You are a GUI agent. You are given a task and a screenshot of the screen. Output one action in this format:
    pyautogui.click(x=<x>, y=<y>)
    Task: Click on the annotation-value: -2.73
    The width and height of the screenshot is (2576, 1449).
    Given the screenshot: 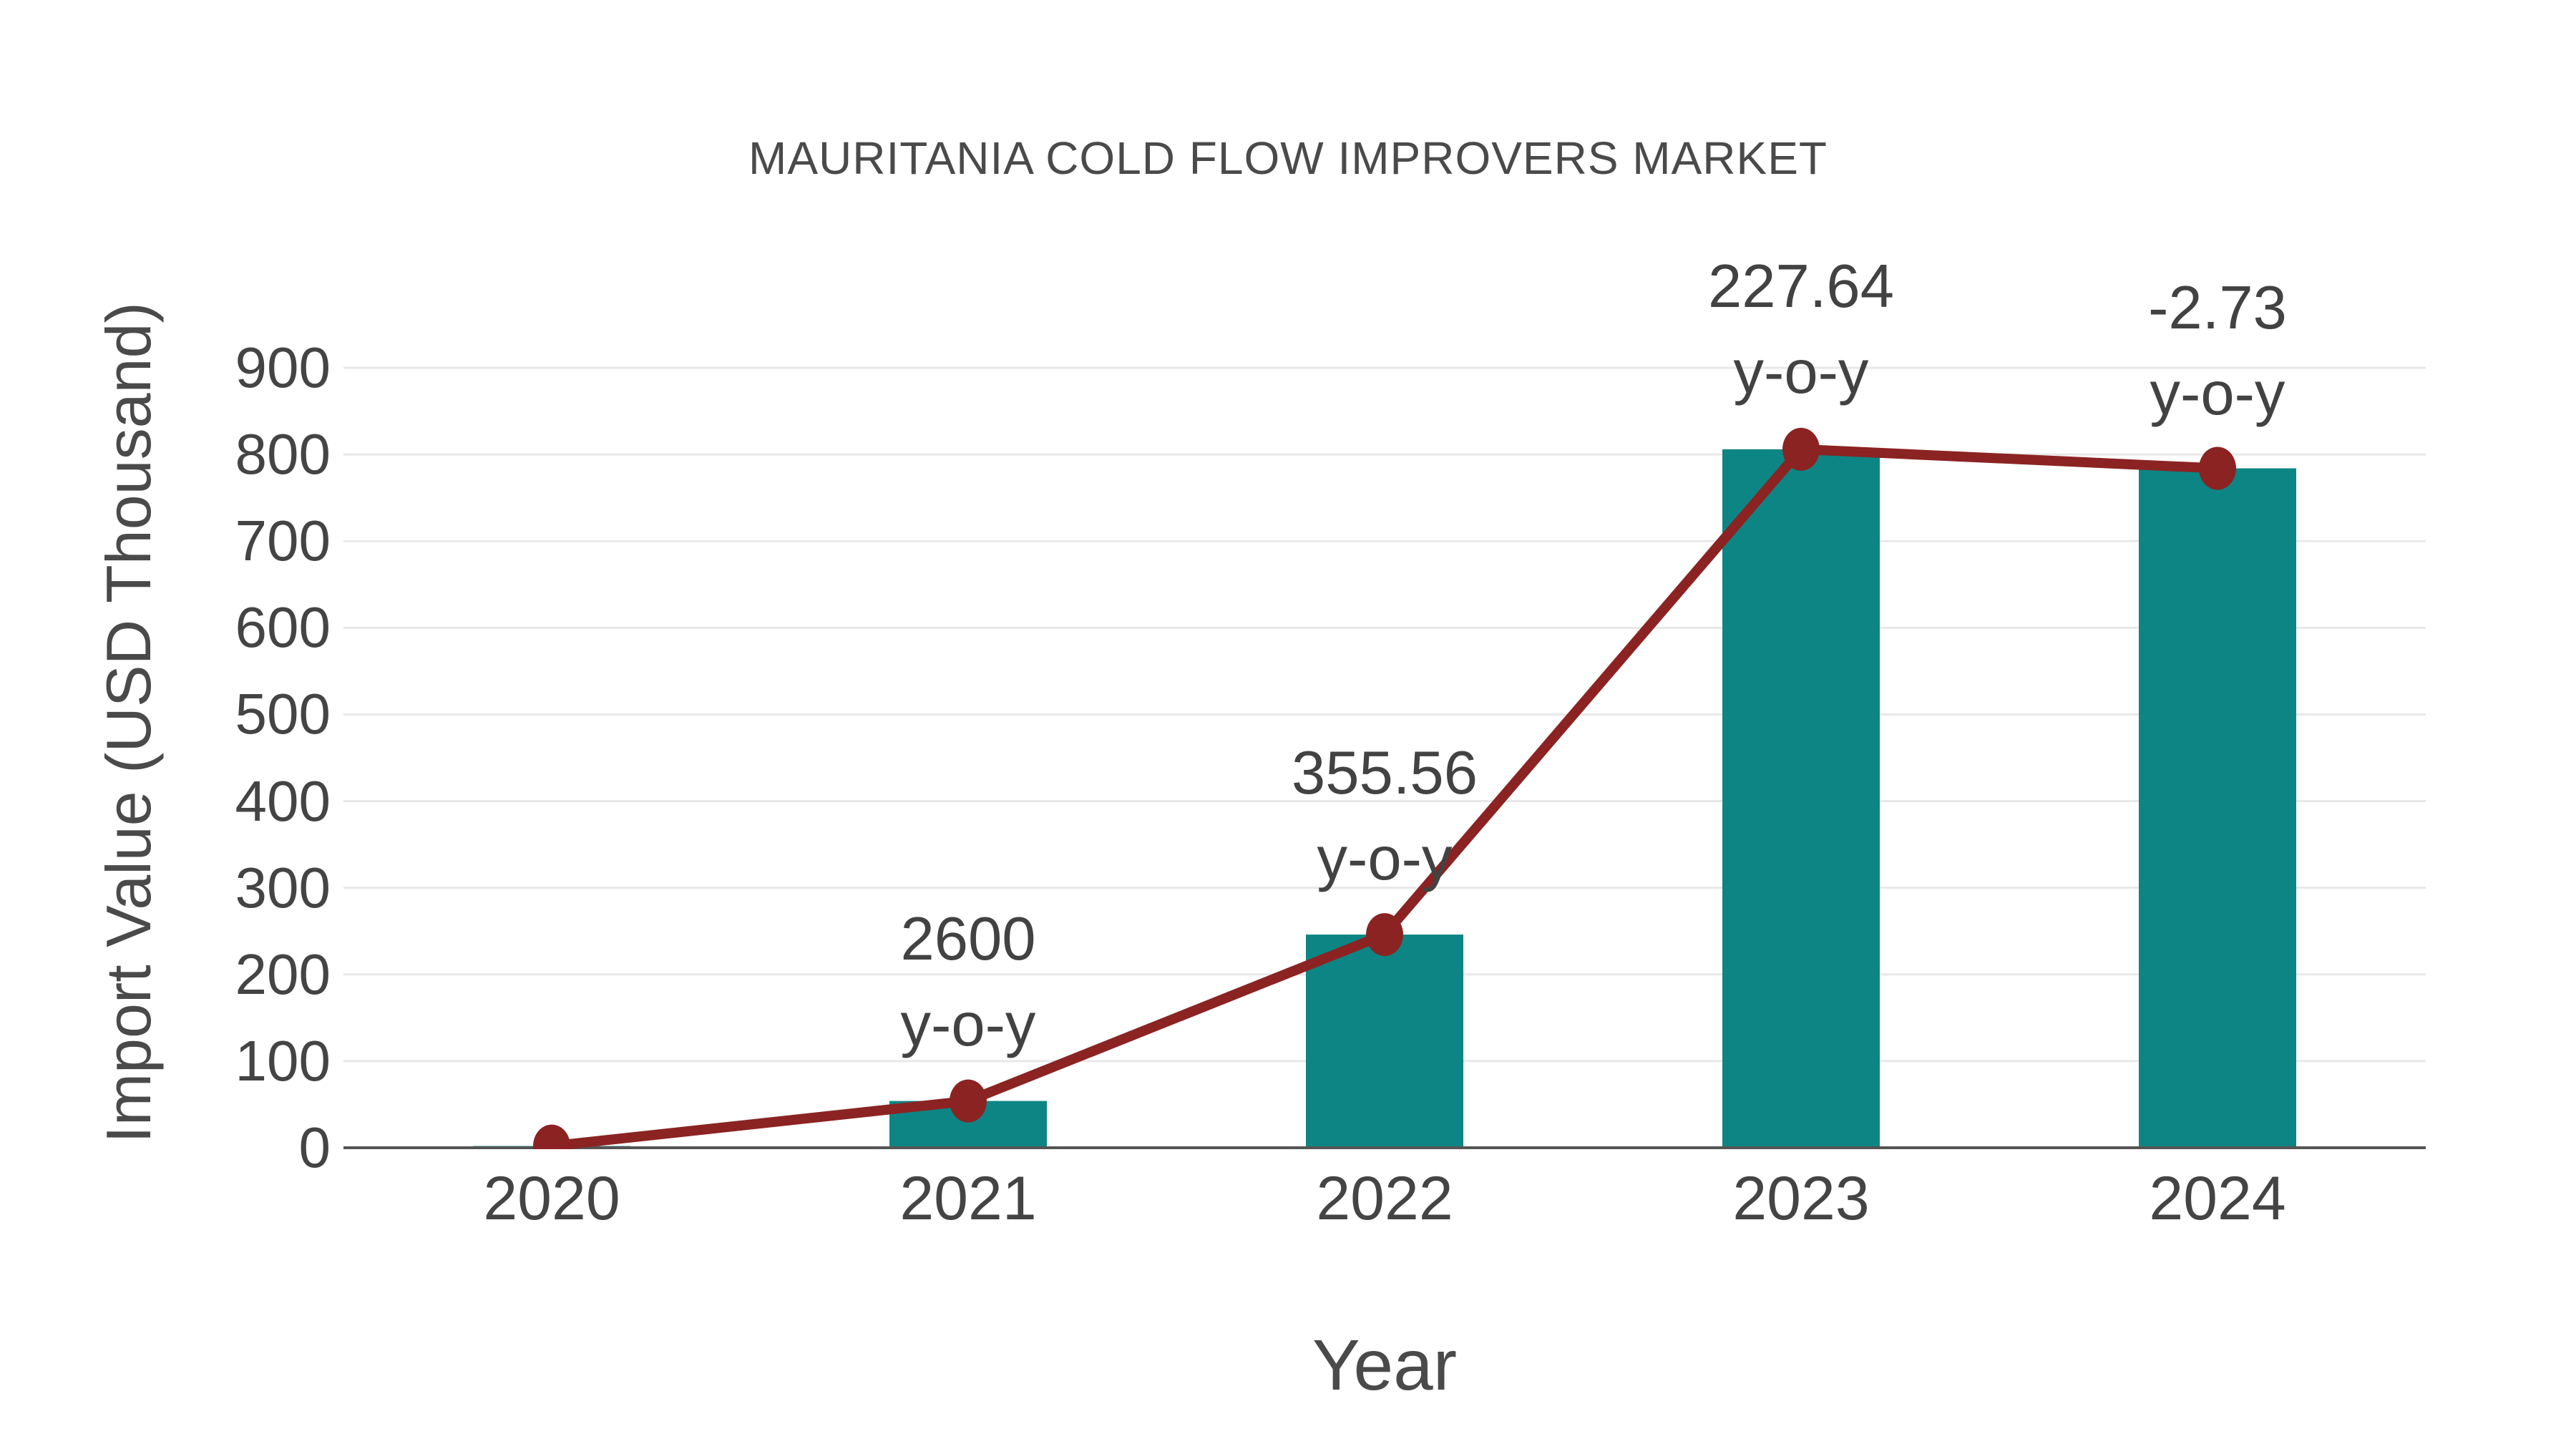 What is the action you would take?
    pyautogui.click(x=2217, y=308)
    